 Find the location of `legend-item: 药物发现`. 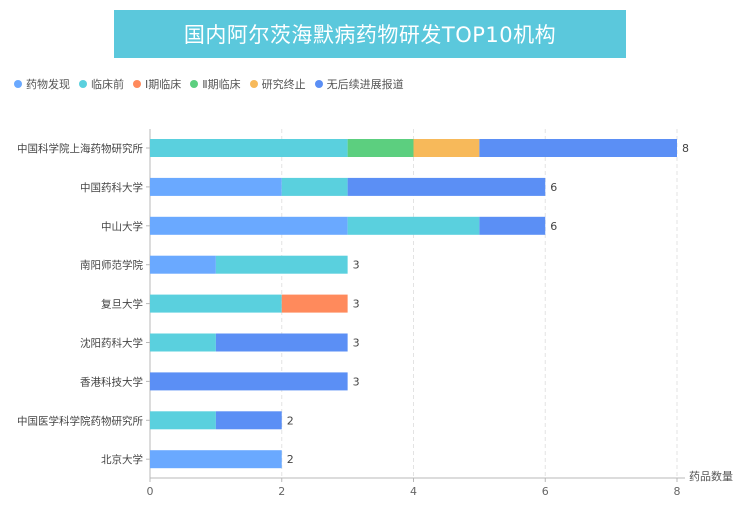

legend-item: 药物发现 is located at coordinates (42, 84).